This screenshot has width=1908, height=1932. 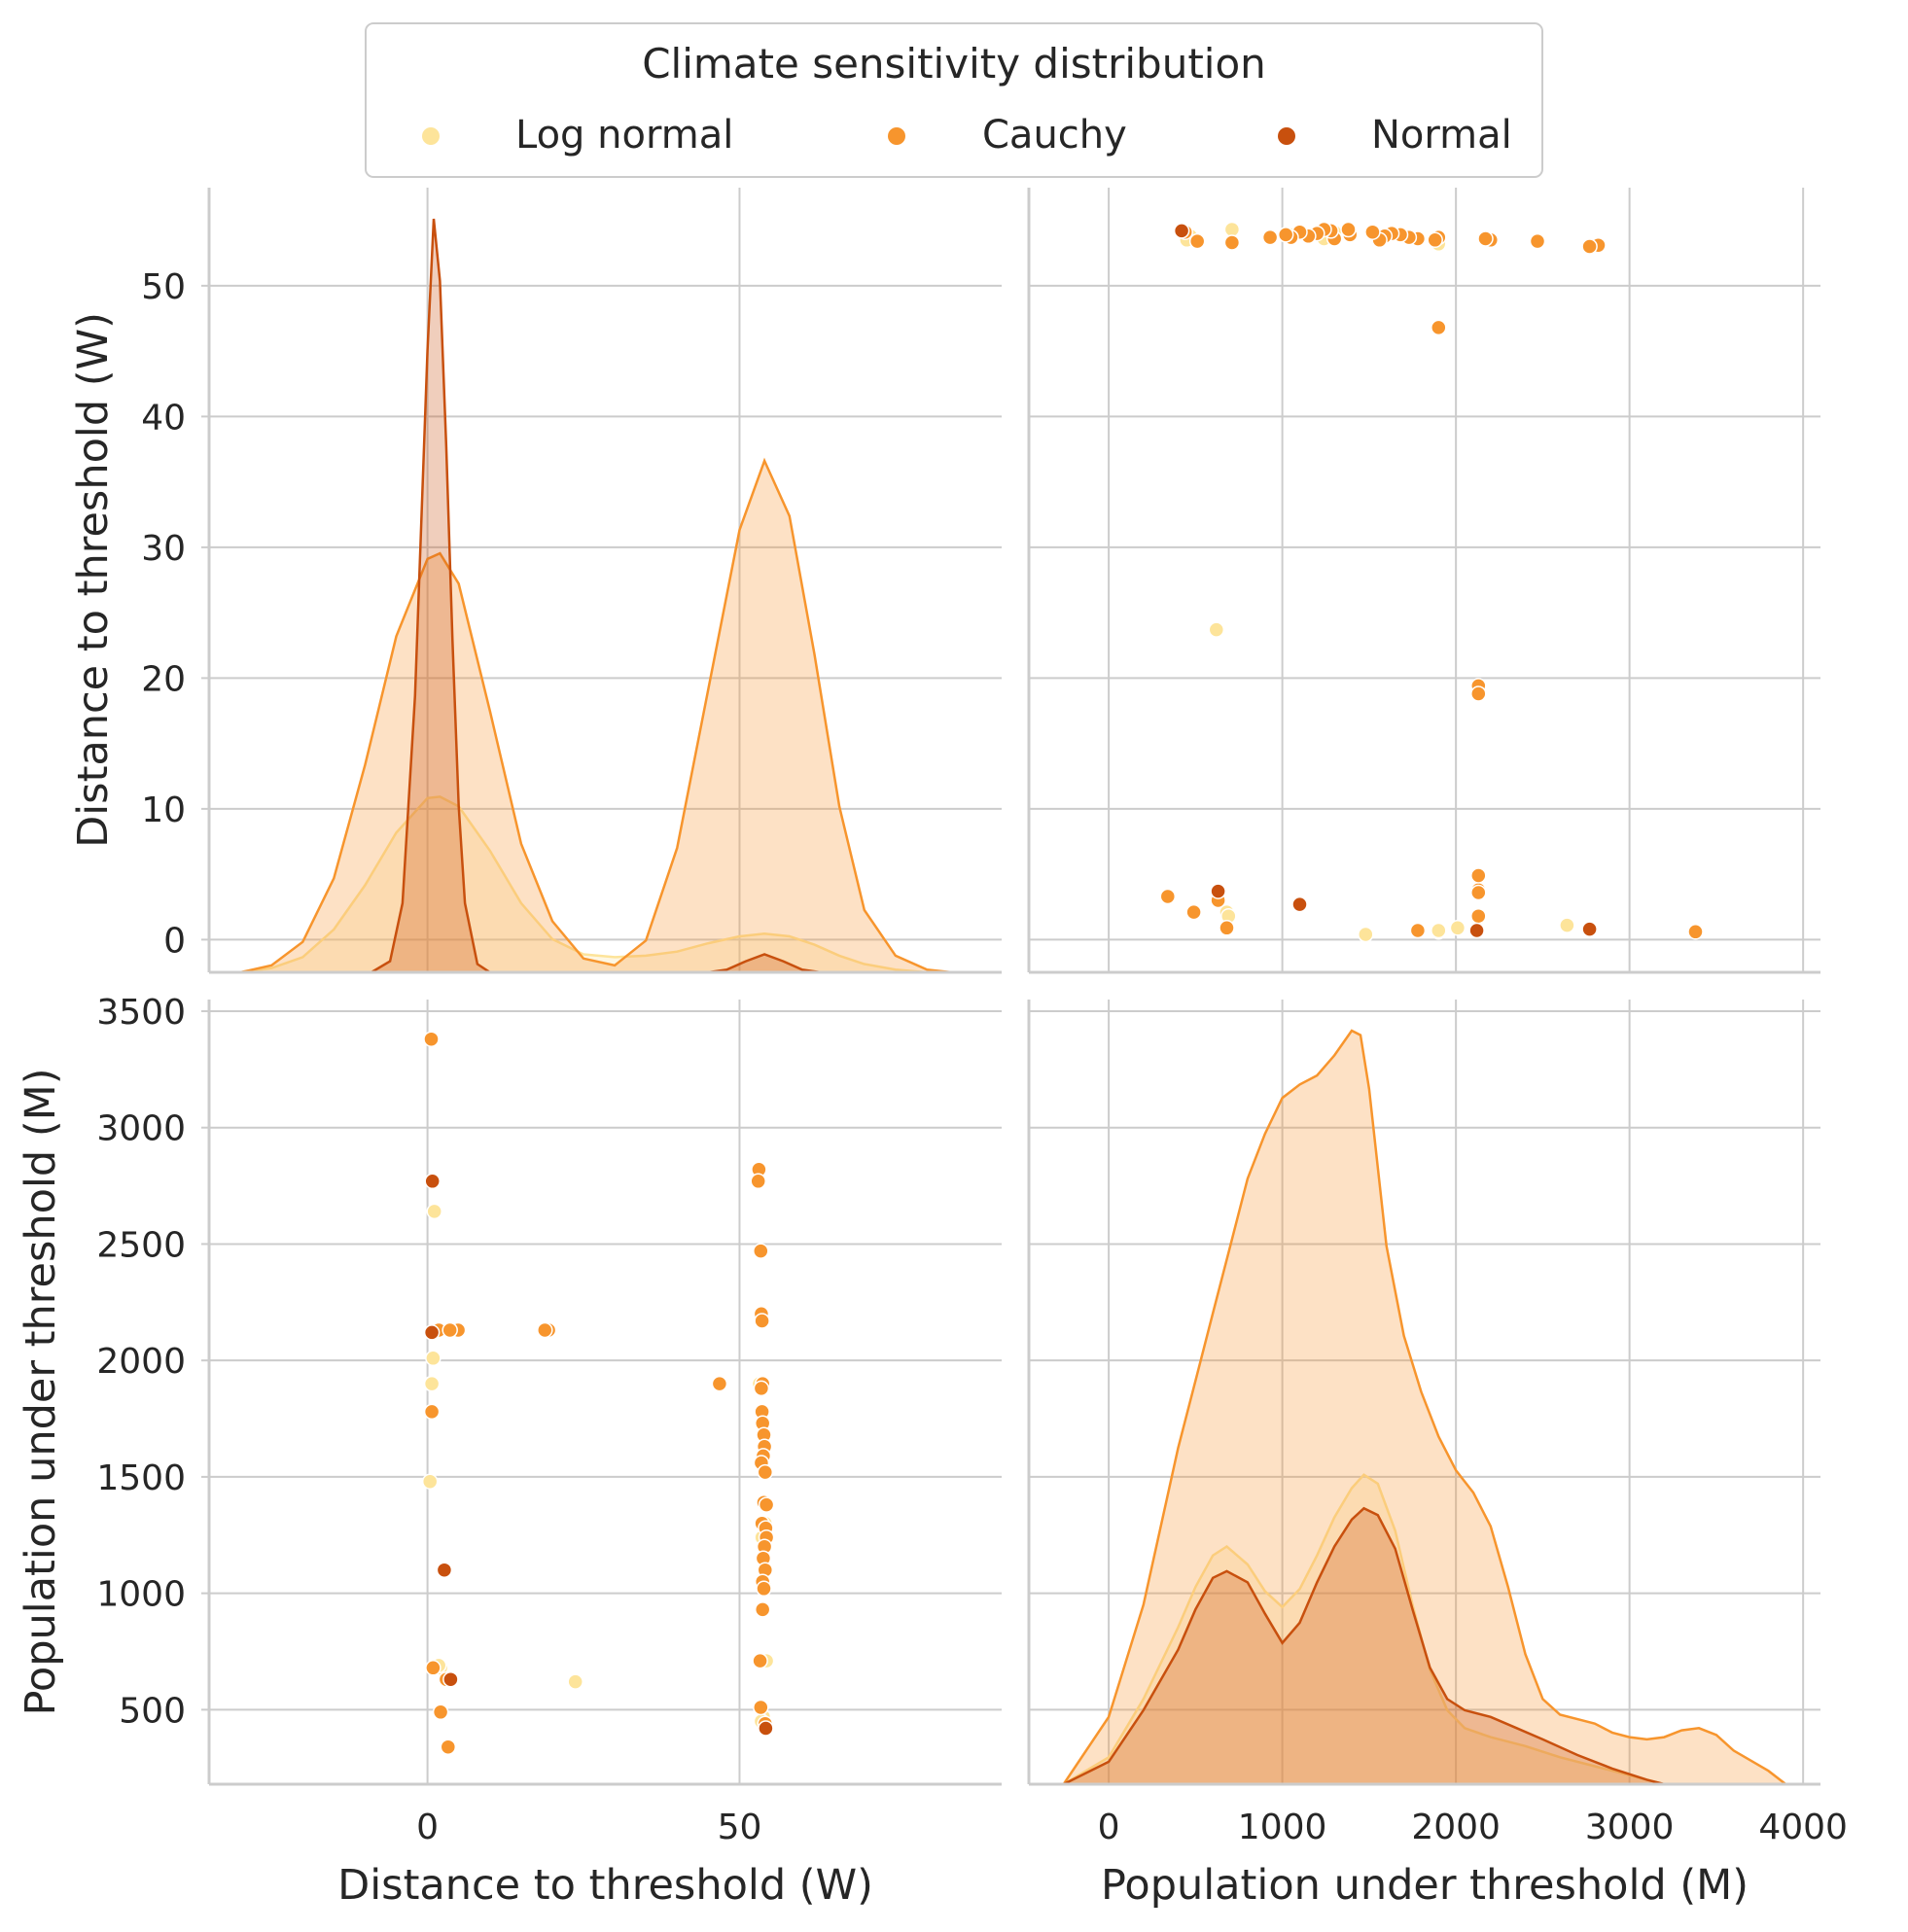 What do you see at coordinates (428, 1828) in the screenshot?
I see `x-tick-label-0-0: 0` at bounding box center [428, 1828].